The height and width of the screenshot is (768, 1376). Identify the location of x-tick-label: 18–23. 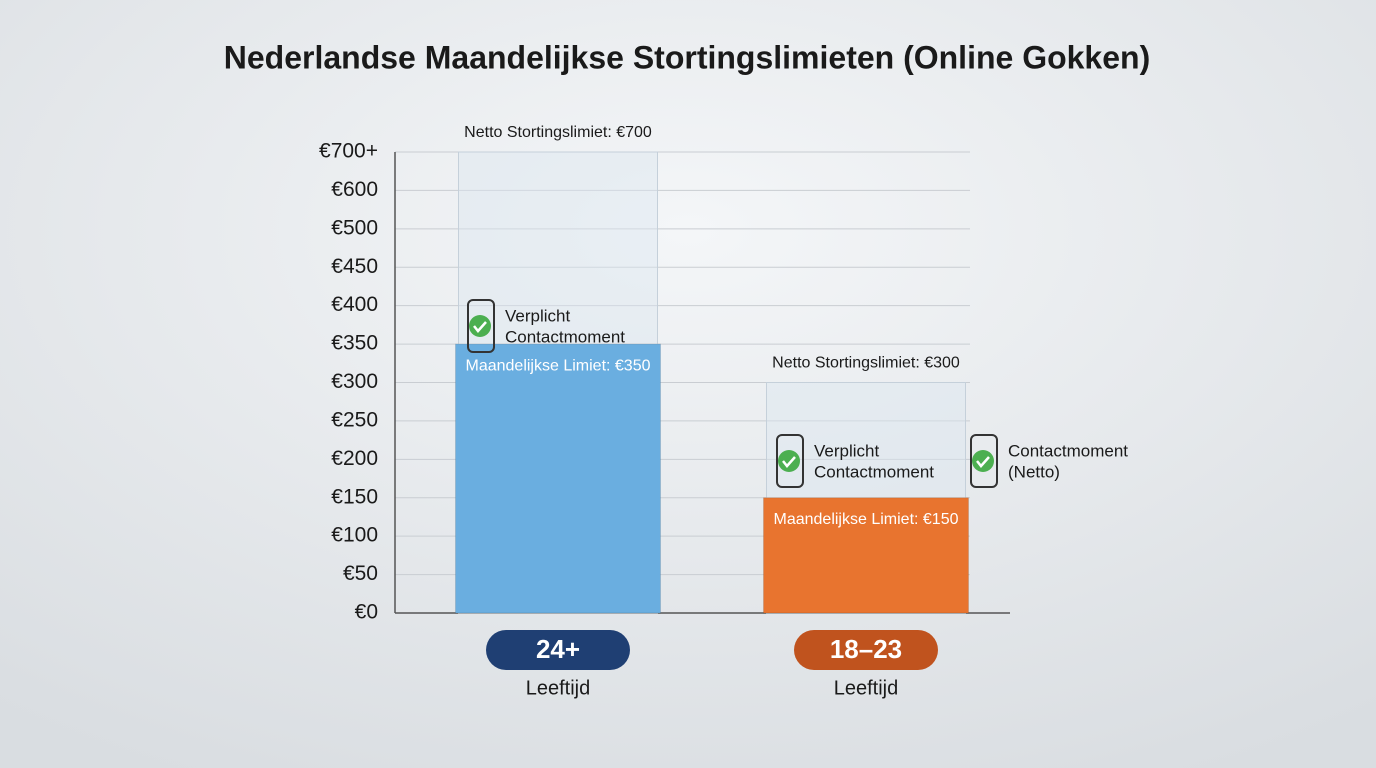
(866, 649).